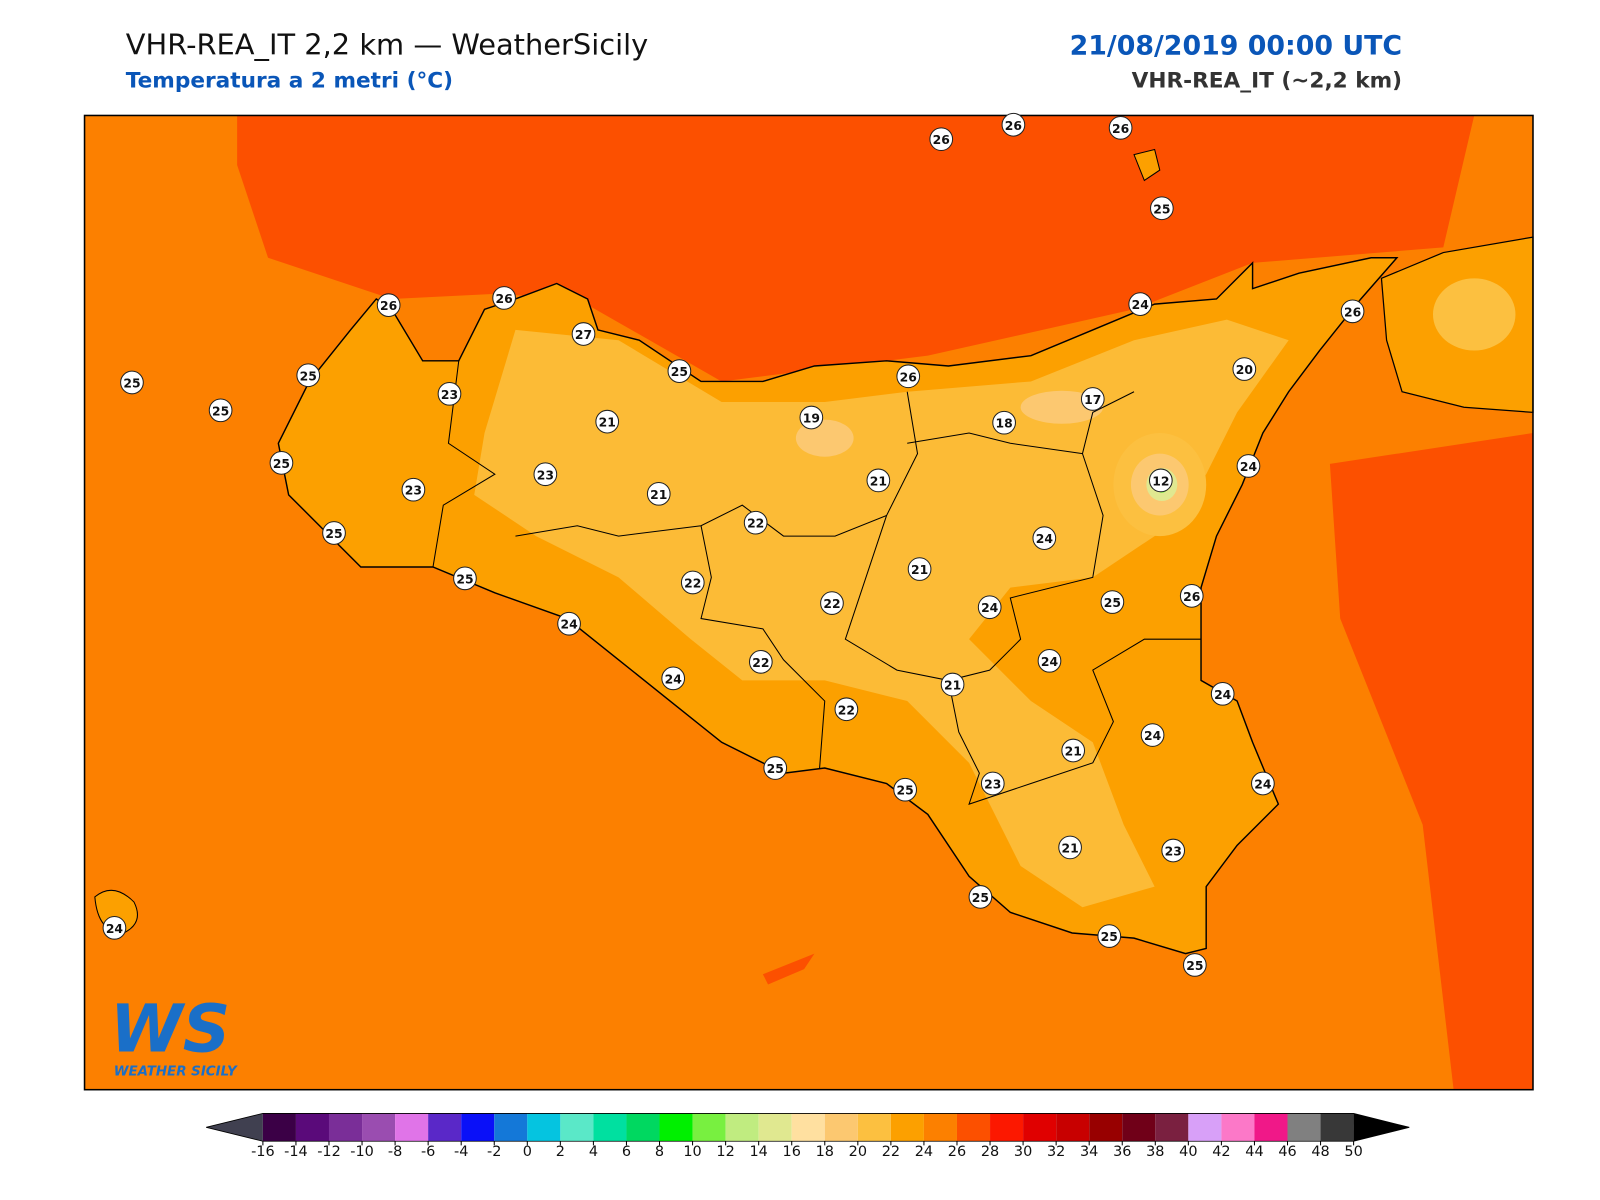  I want to click on colorbar-tick-label: -10, so click(362, 1152).